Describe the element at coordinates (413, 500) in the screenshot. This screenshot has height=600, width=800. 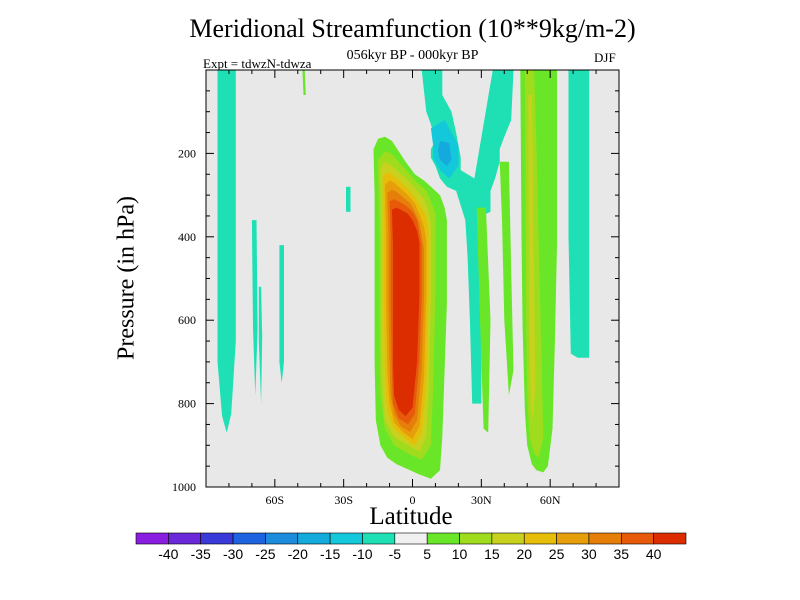
I see `x-tick-label: 0` at that location.